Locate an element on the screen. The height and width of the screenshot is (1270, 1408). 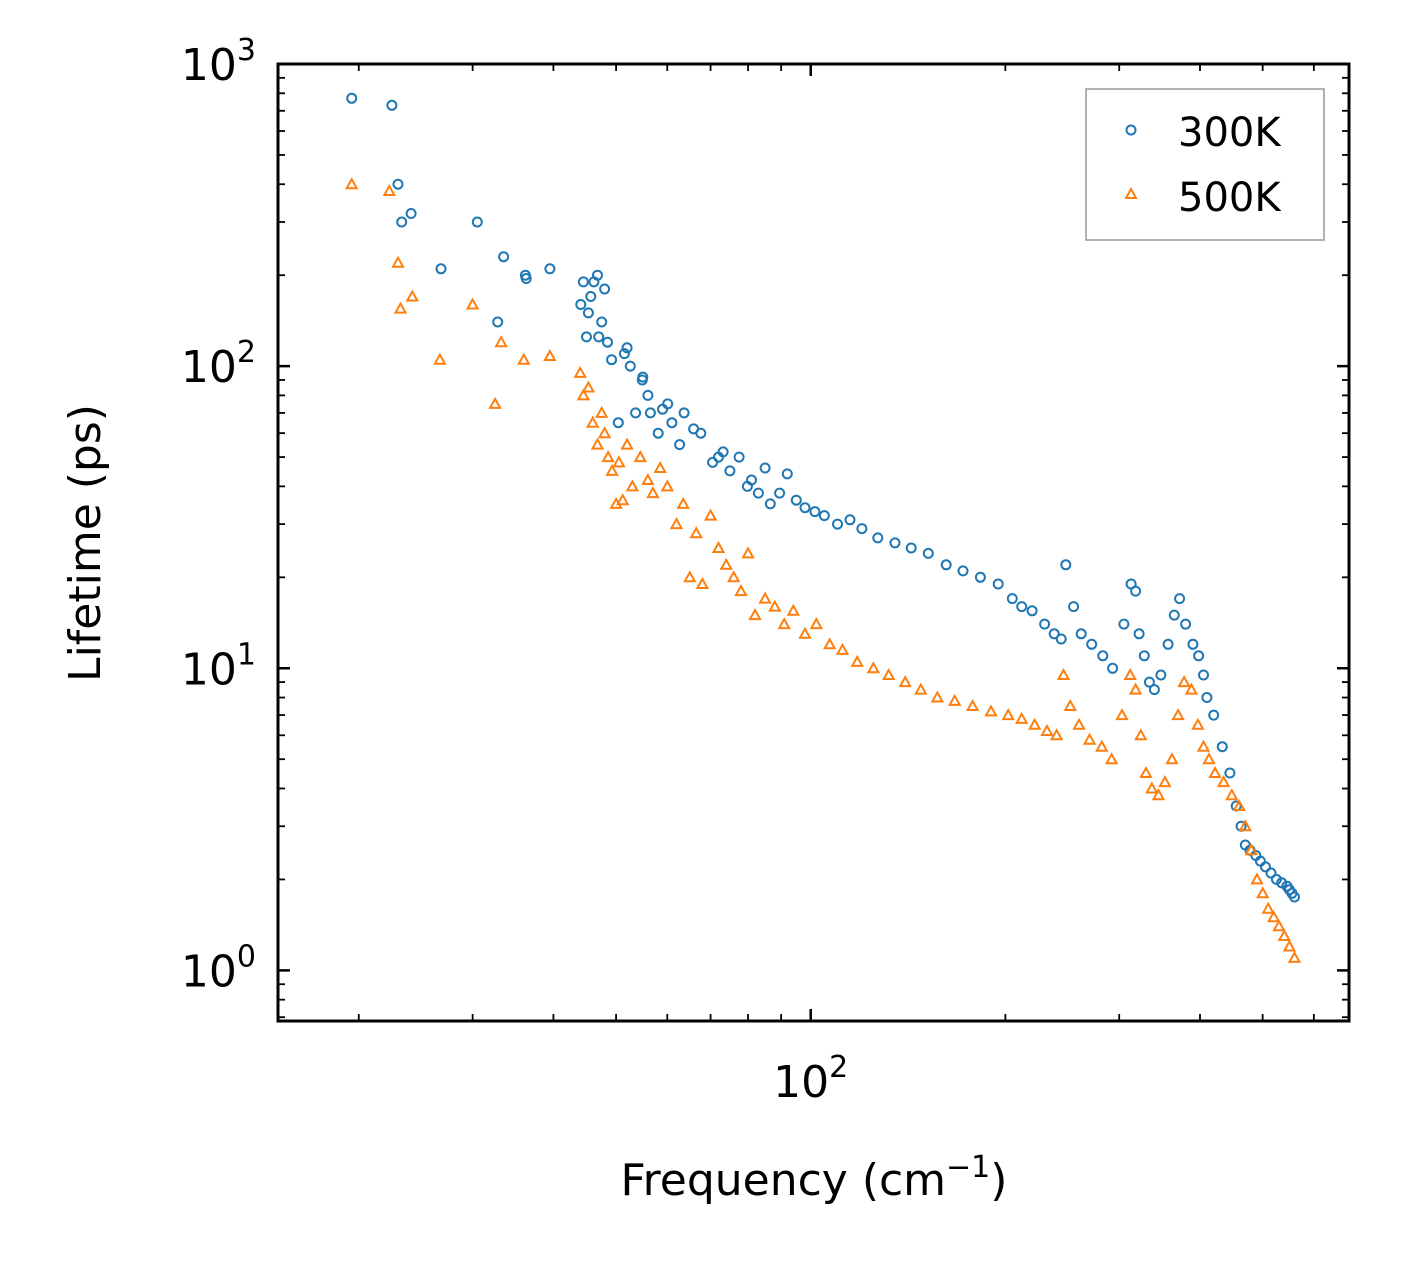
legend-box is located at coordinates (1205, 164).